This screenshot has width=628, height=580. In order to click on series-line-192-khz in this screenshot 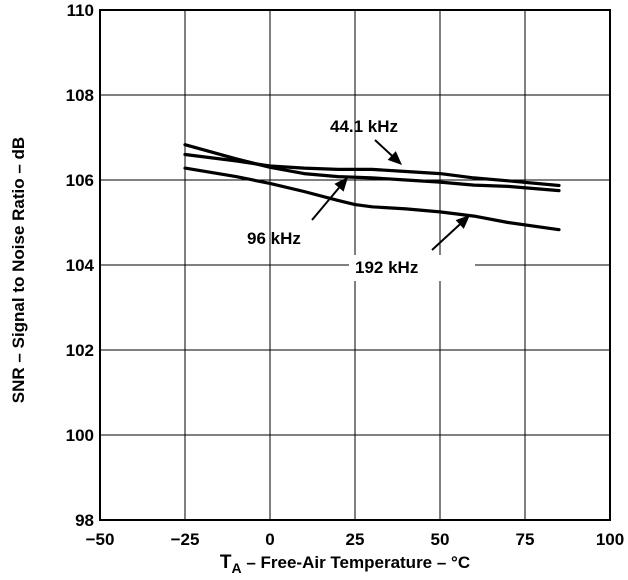, I will do `click(372, 199)`.